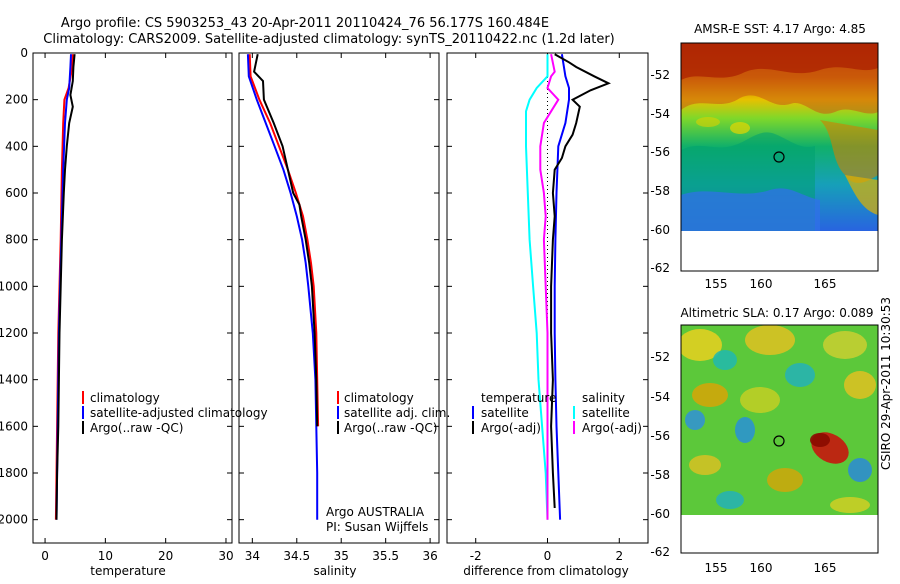 The width and height of the screenshot is (900, 584). What do you see at coordinates (252, 556) in the screenshot?
I see `x-tick-label: 34` at bounding box center [252, 556].